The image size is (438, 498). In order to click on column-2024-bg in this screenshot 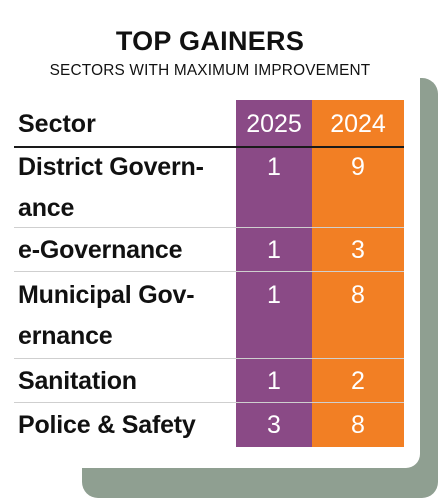, I will do `click(358, 273)`.